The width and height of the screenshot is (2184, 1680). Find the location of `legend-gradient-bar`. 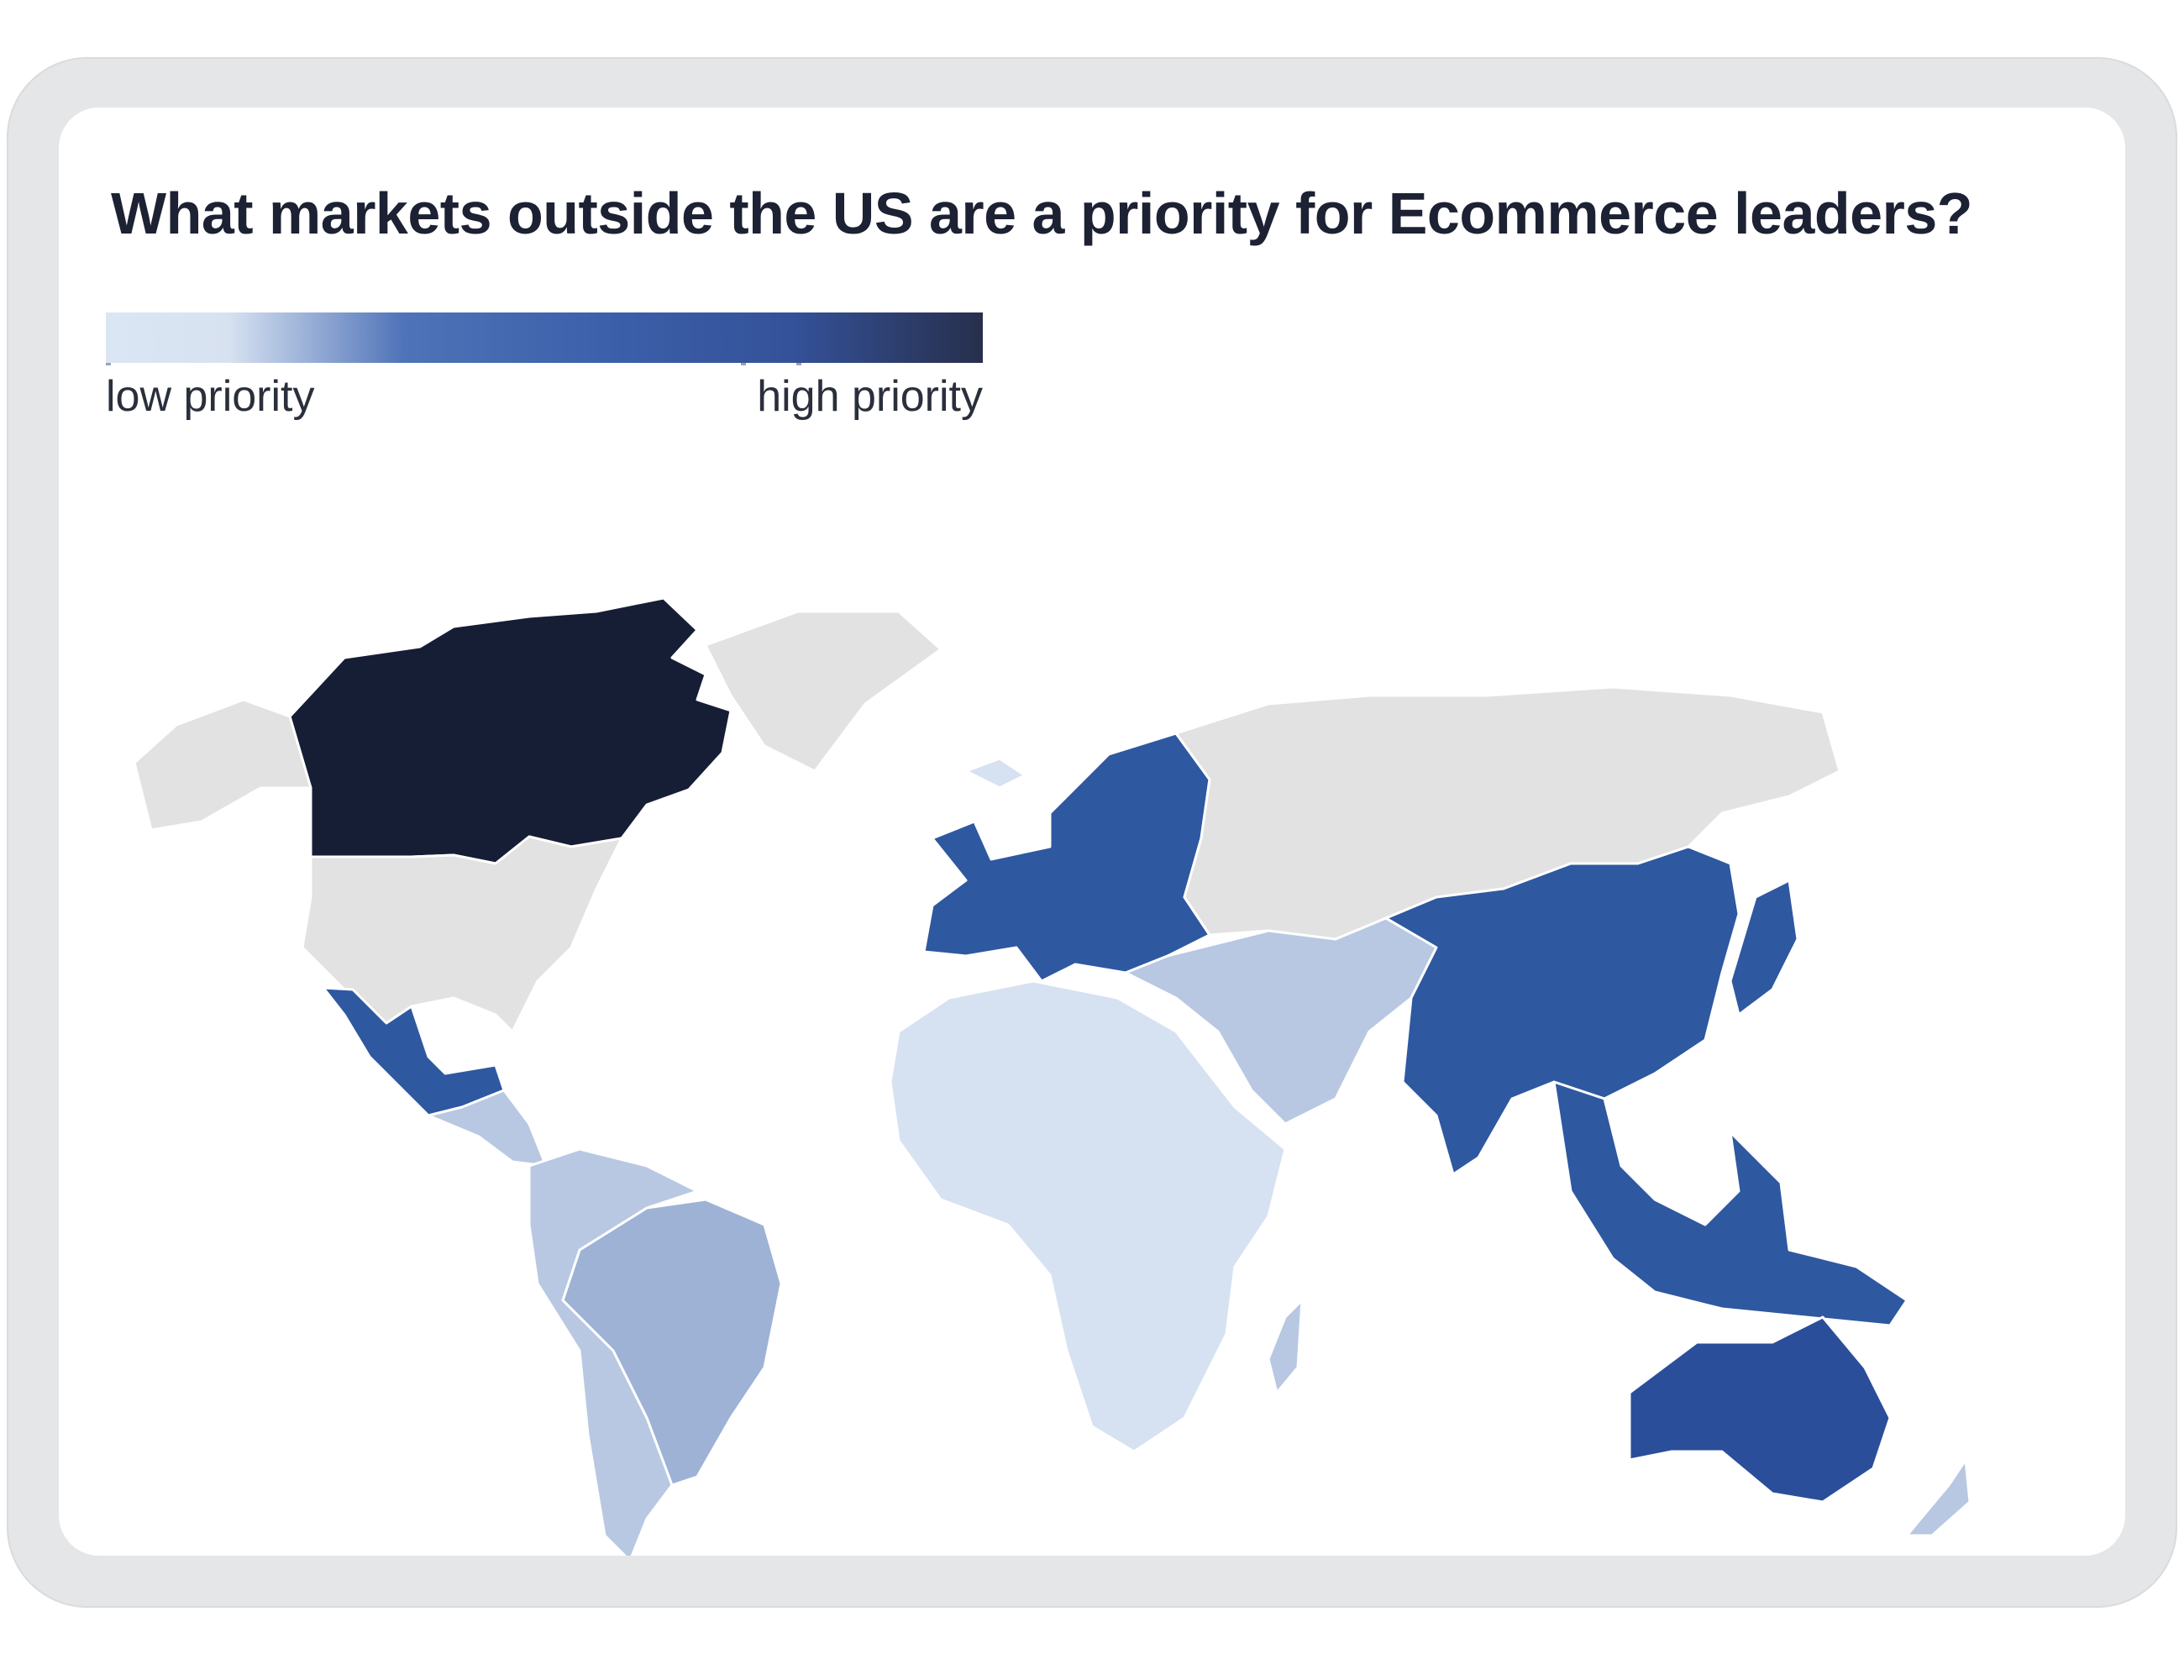

legend-gradient-bar is located at coordinates (544, 337).